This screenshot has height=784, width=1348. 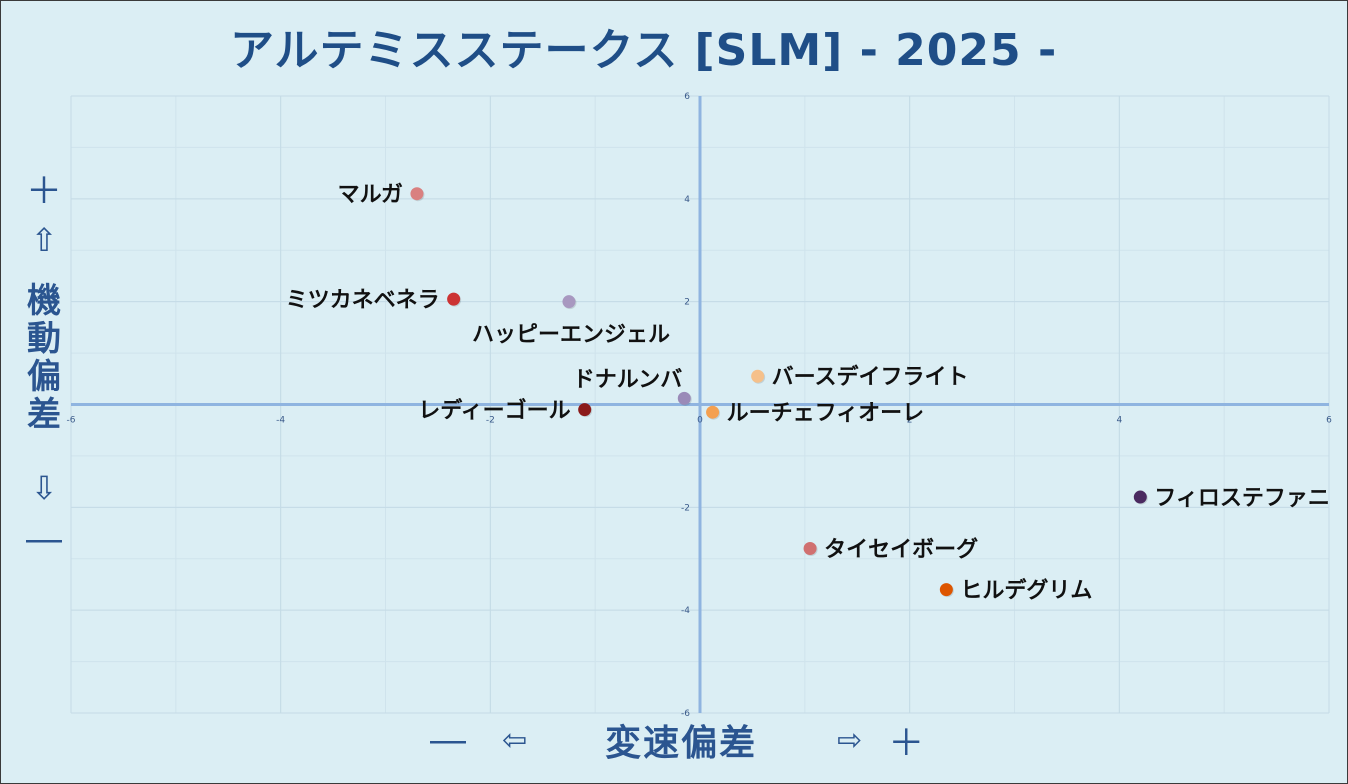 What do you see at coordinates (1242, 498) in the screenshot?
I see `point-label: フィロステファニ` at bounding box center [1242, 498].